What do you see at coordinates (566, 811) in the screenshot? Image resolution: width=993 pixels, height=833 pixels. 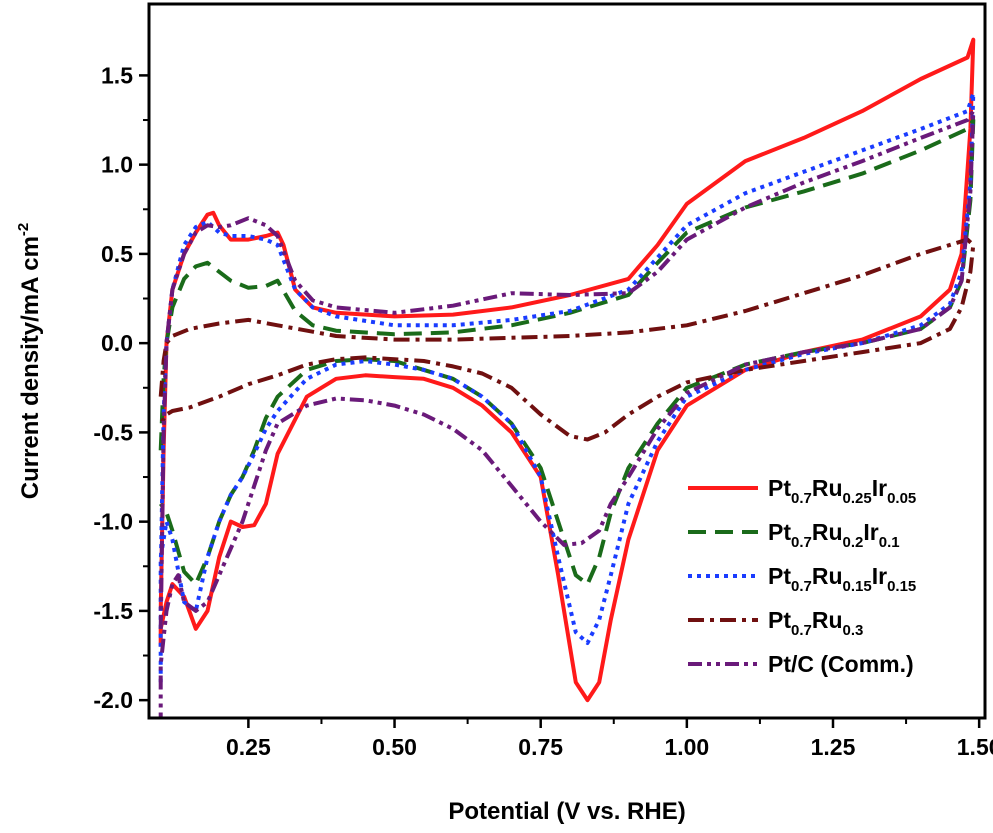 I see `x-axis-title: Potential (V vs. RHE)` at bounding box center [566, 811].